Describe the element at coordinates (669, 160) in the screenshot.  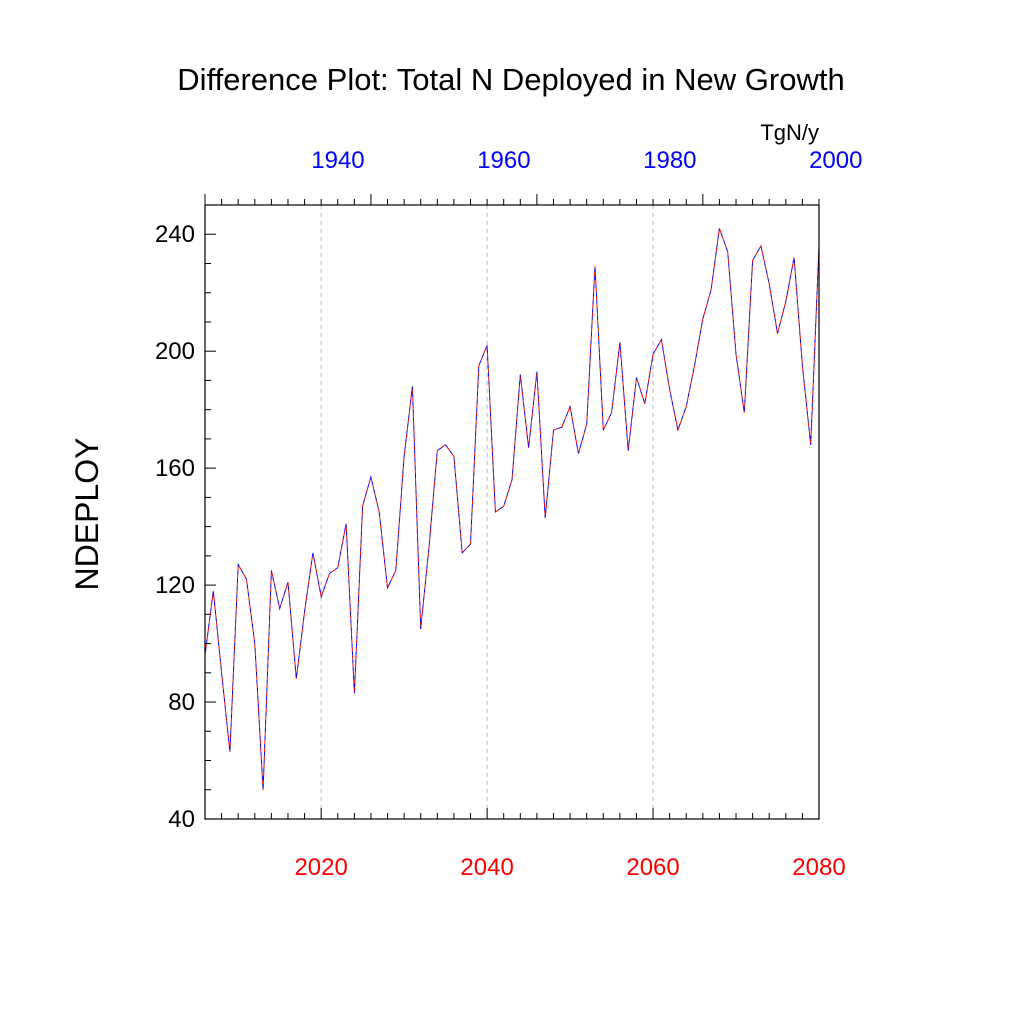
I see `x-tick-label-top: 1980` at that location.